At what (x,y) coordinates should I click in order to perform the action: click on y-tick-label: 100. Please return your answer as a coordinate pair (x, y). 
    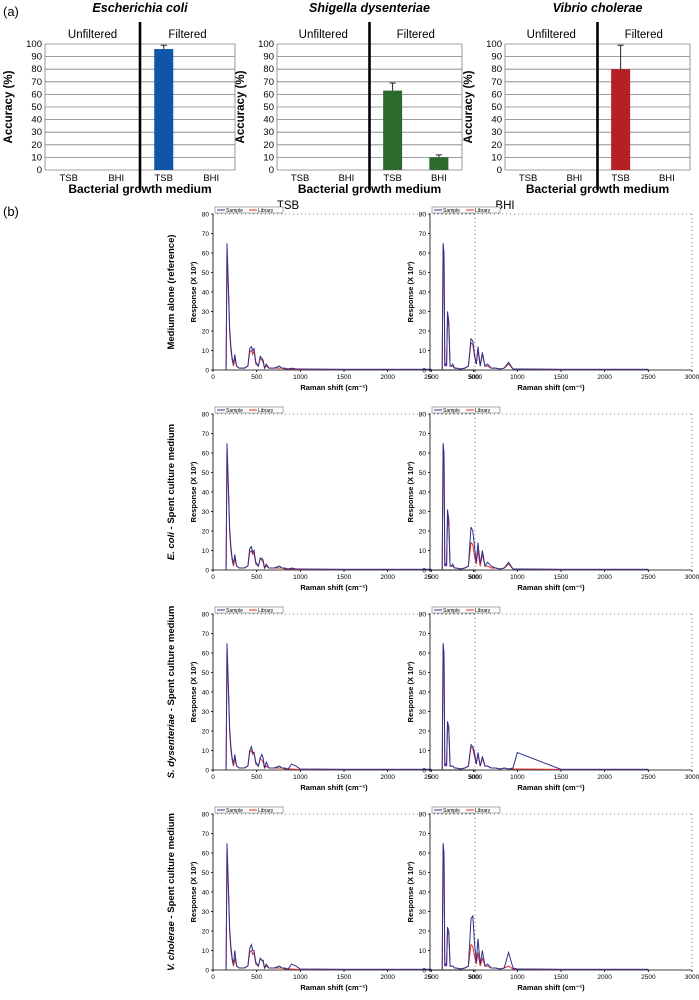
    Looking at the image, I should click on (494, 44).